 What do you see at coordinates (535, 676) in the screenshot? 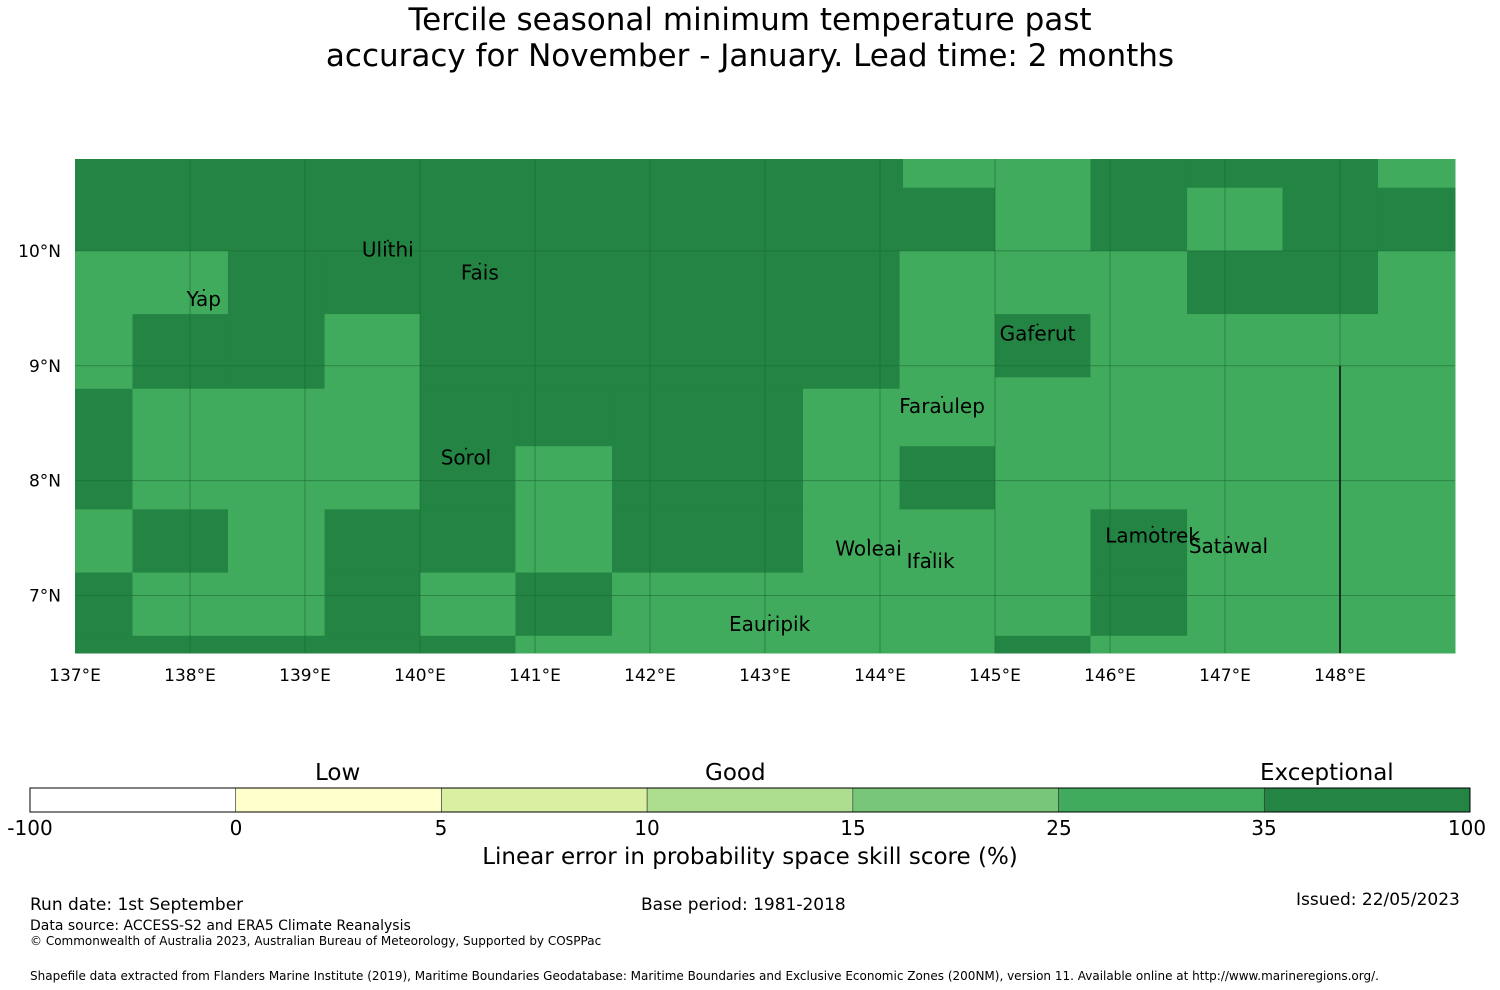
I see `x-tick-label: 141°E` at bounding box center [535, 676].